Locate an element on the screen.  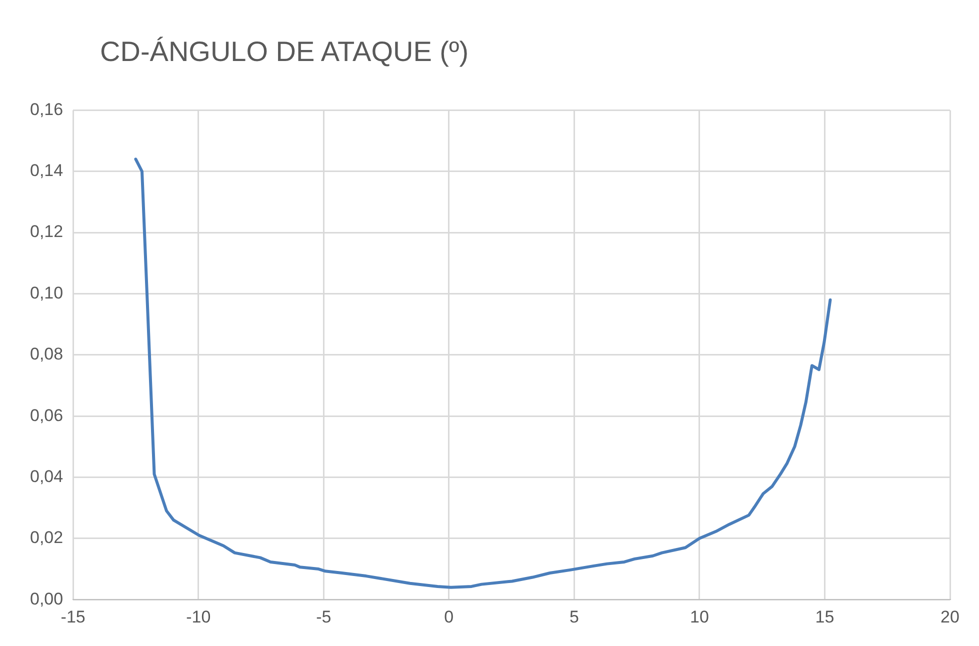
x-tick-label: 0 is located at coordinates (449, 616).